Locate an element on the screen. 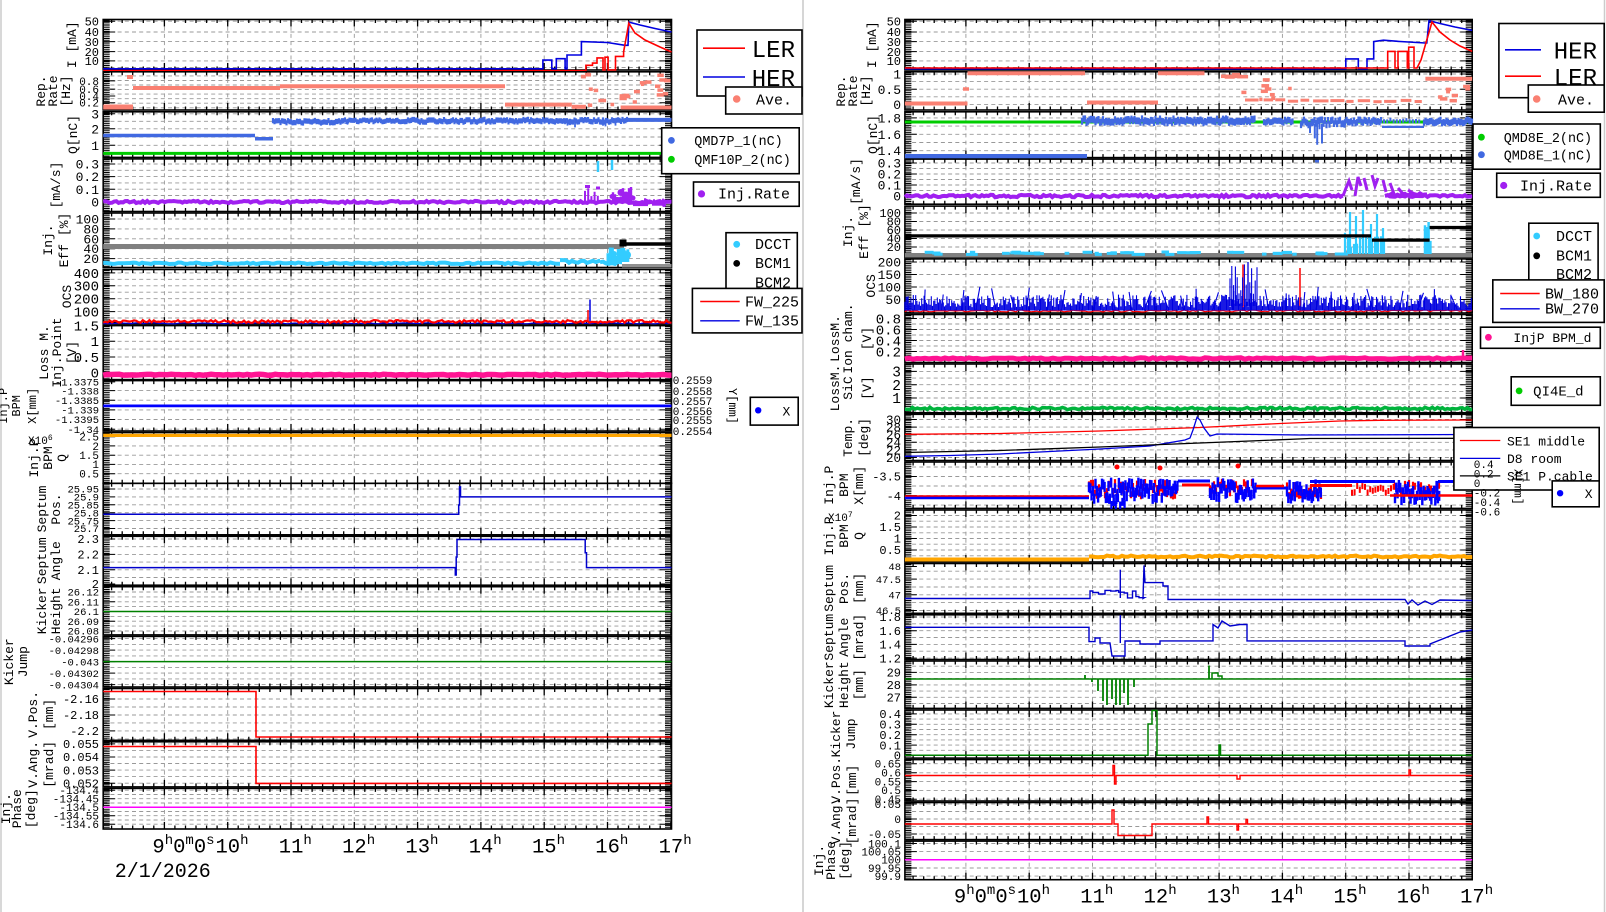  svg-text: 10 is located at coordinates (894, 62).